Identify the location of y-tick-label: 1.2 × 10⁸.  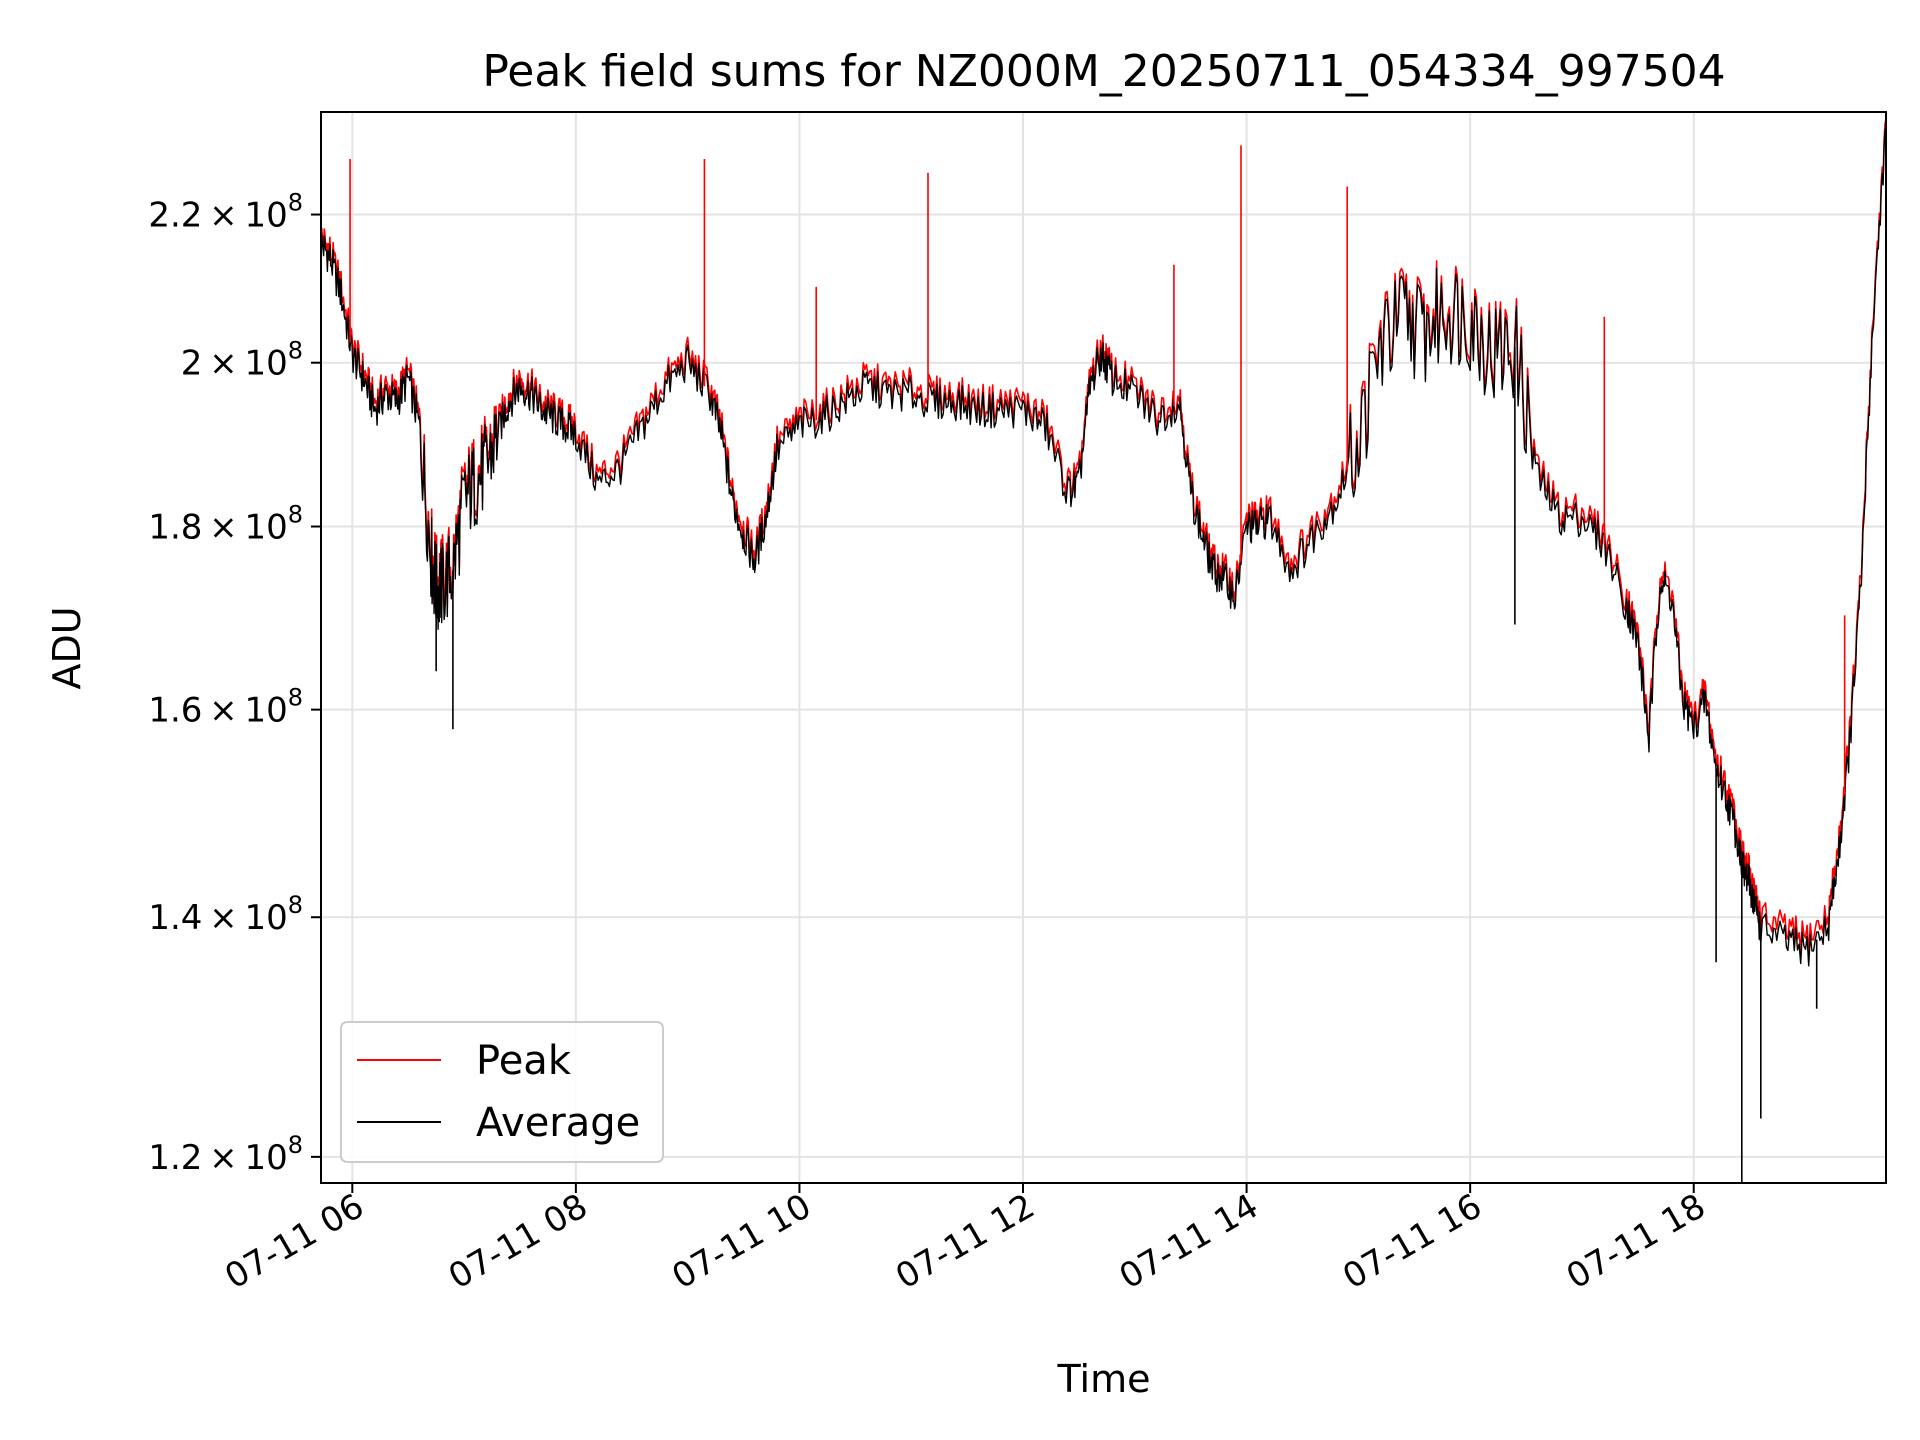
(225, 1154).